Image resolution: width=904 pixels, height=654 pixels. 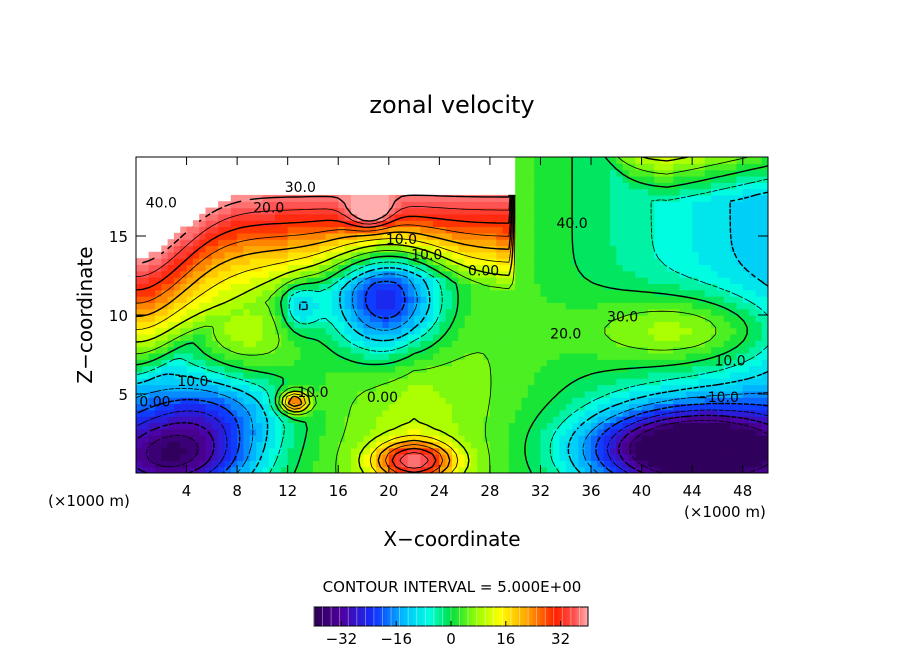 What do you see at coordinates (560, 639) in the screenshot?
I see `colorbar-tick-label: 32` at bounding box center [560, 639].